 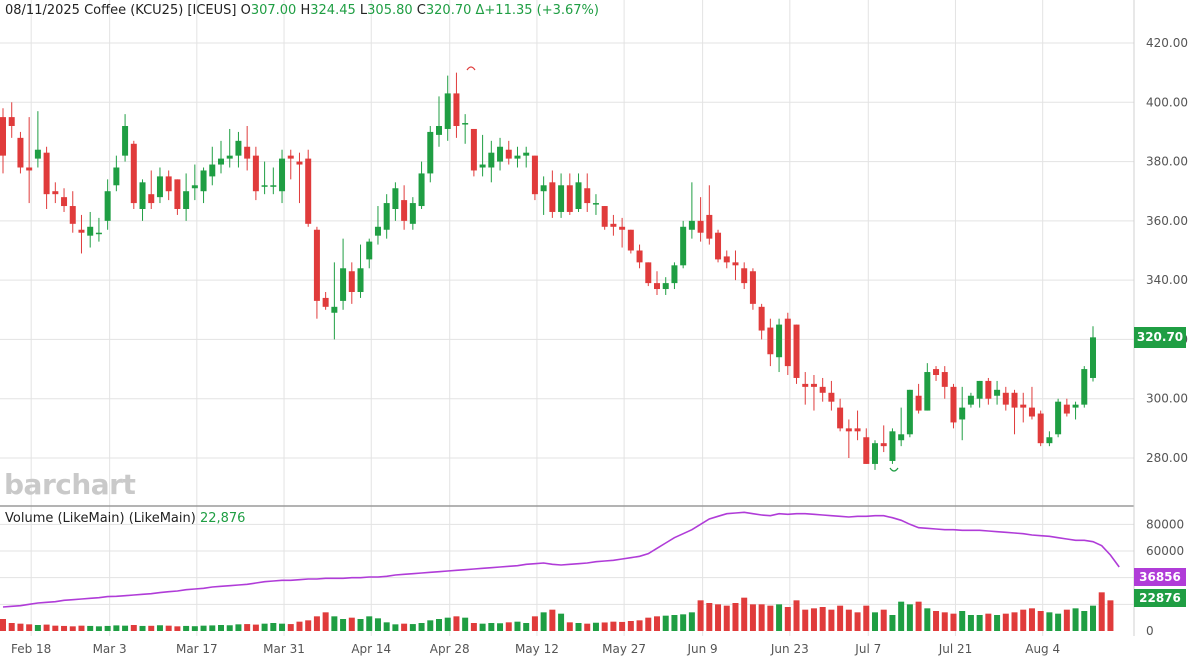 What do you see at coordinates (305, 10) in the screenshot?
I see `high-label: H` at bounding box center [305, 10].